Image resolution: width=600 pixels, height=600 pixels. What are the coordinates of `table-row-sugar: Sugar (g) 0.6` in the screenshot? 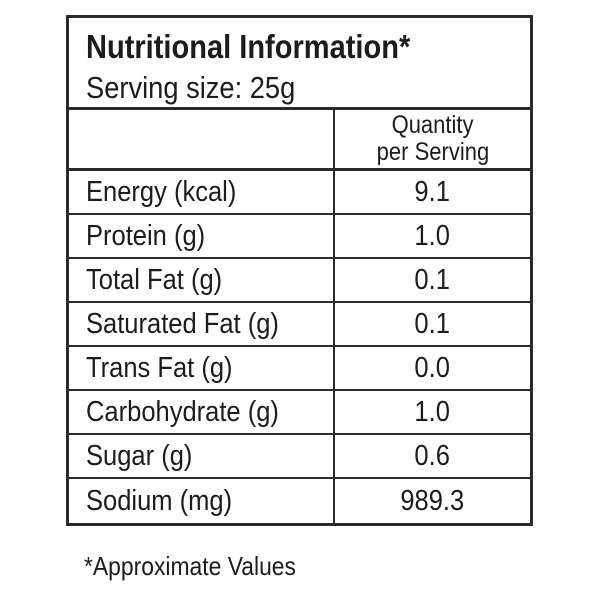 It's located at (299, 457).